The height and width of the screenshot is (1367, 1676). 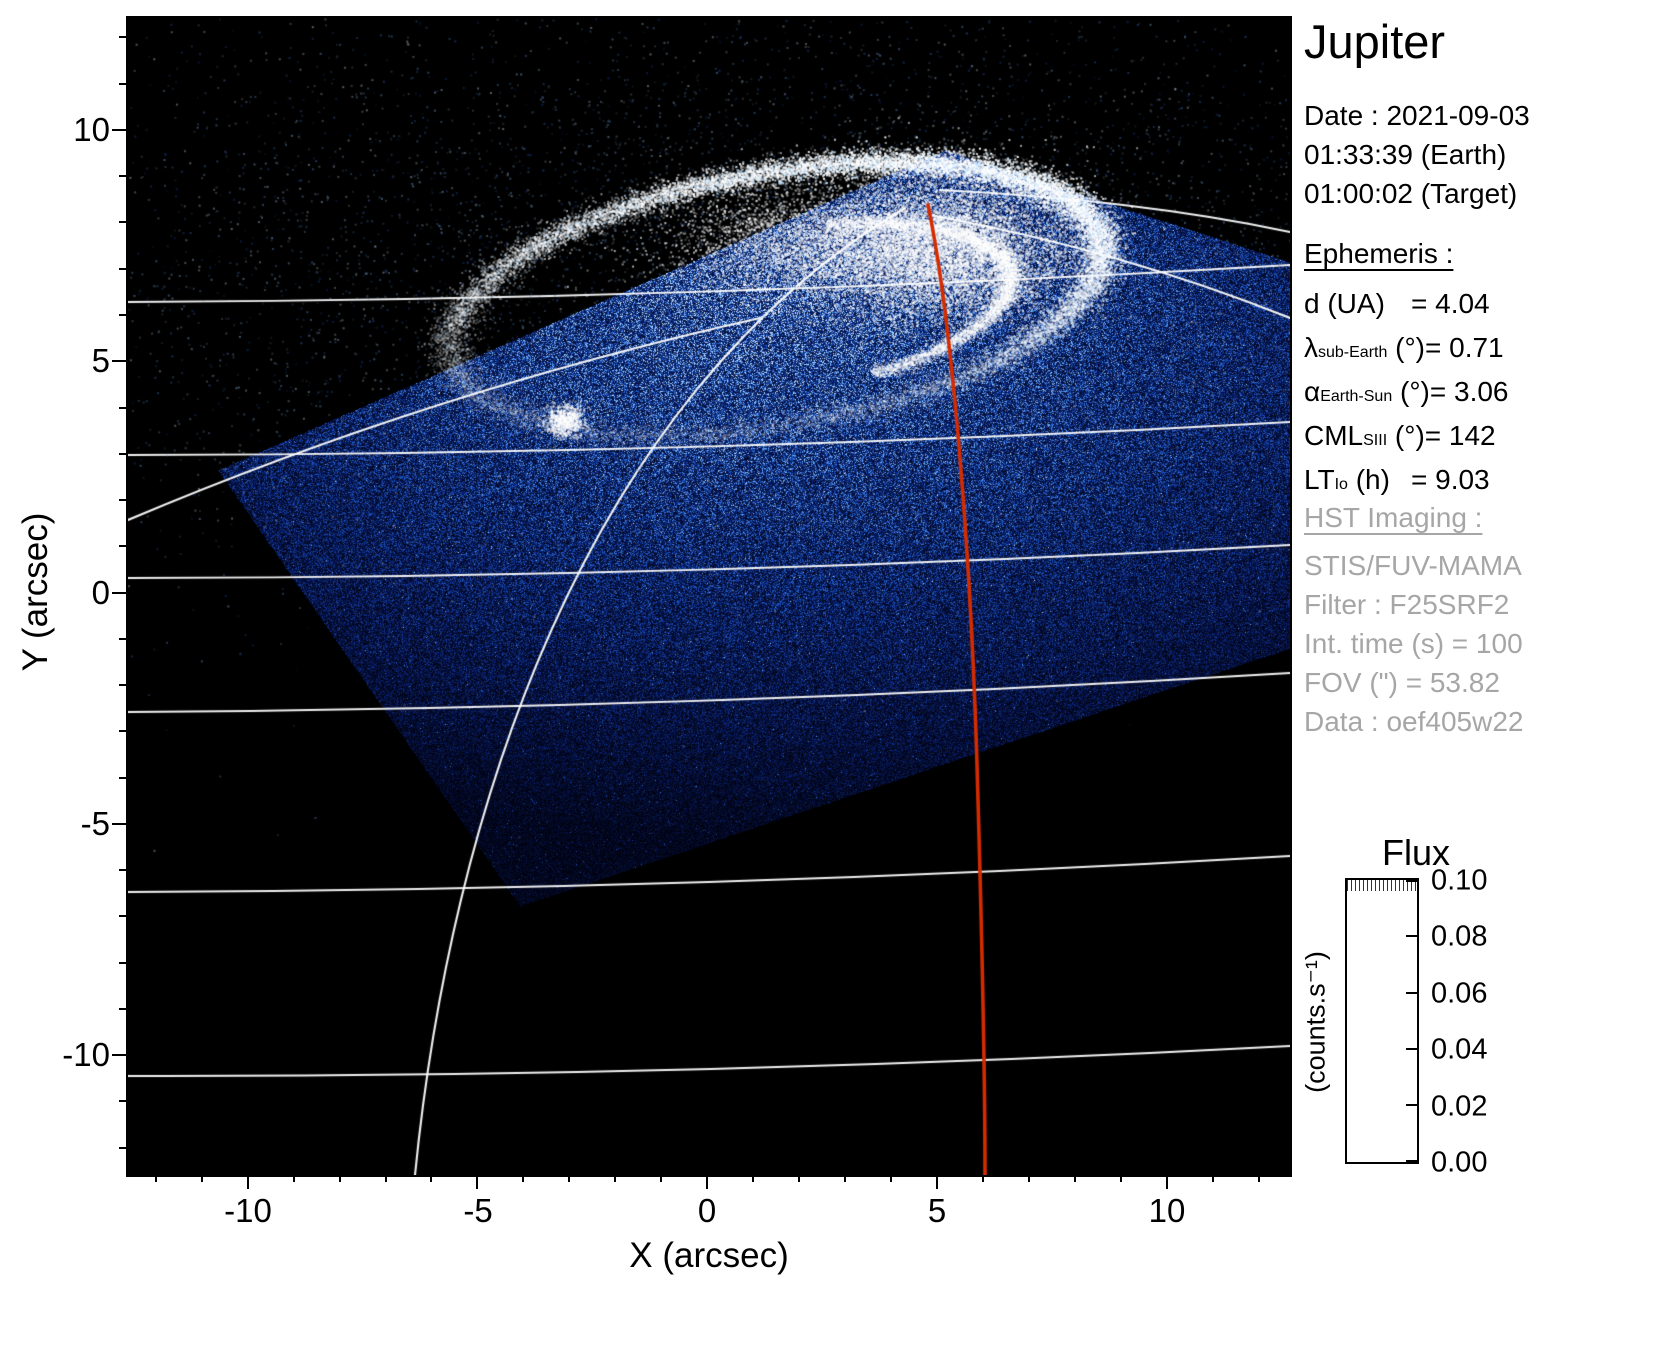 I want to click on colorbar-unit-label: (counts.s⁻¹), so click(x=1315, y=1022).